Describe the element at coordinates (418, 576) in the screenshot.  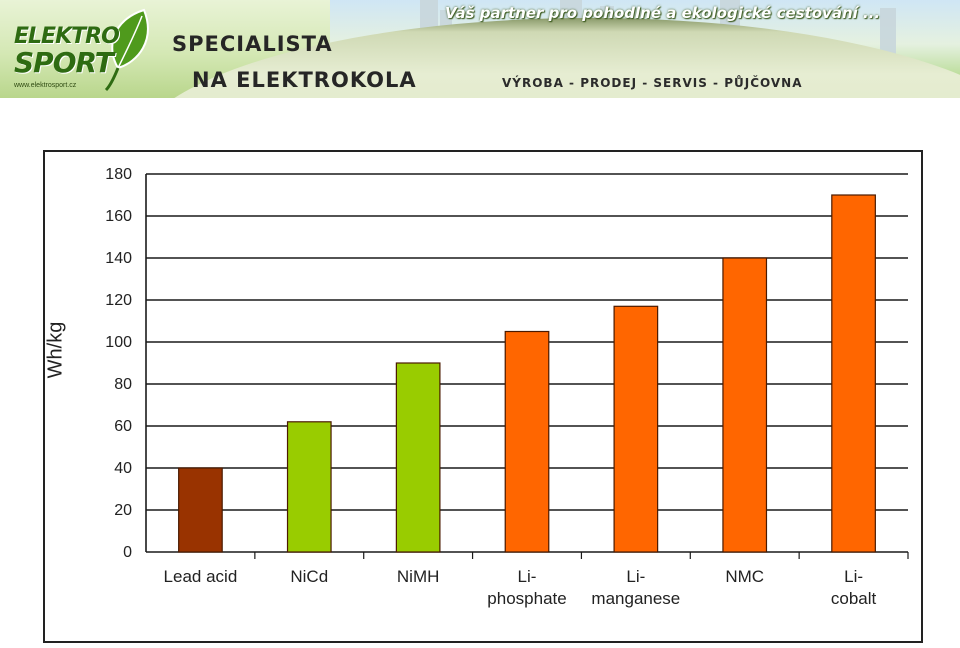
I see `x-tick-label: NiMH` at that location.